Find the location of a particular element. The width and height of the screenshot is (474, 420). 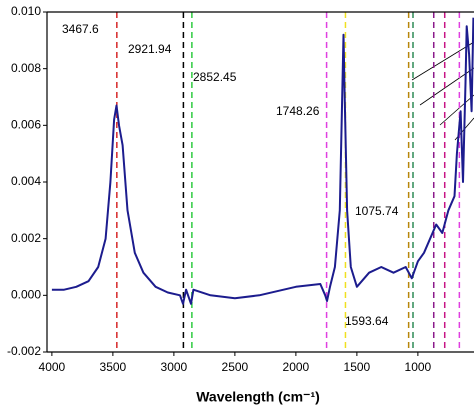

x-tick-label: 1500 is located at coordinates (357, 367).